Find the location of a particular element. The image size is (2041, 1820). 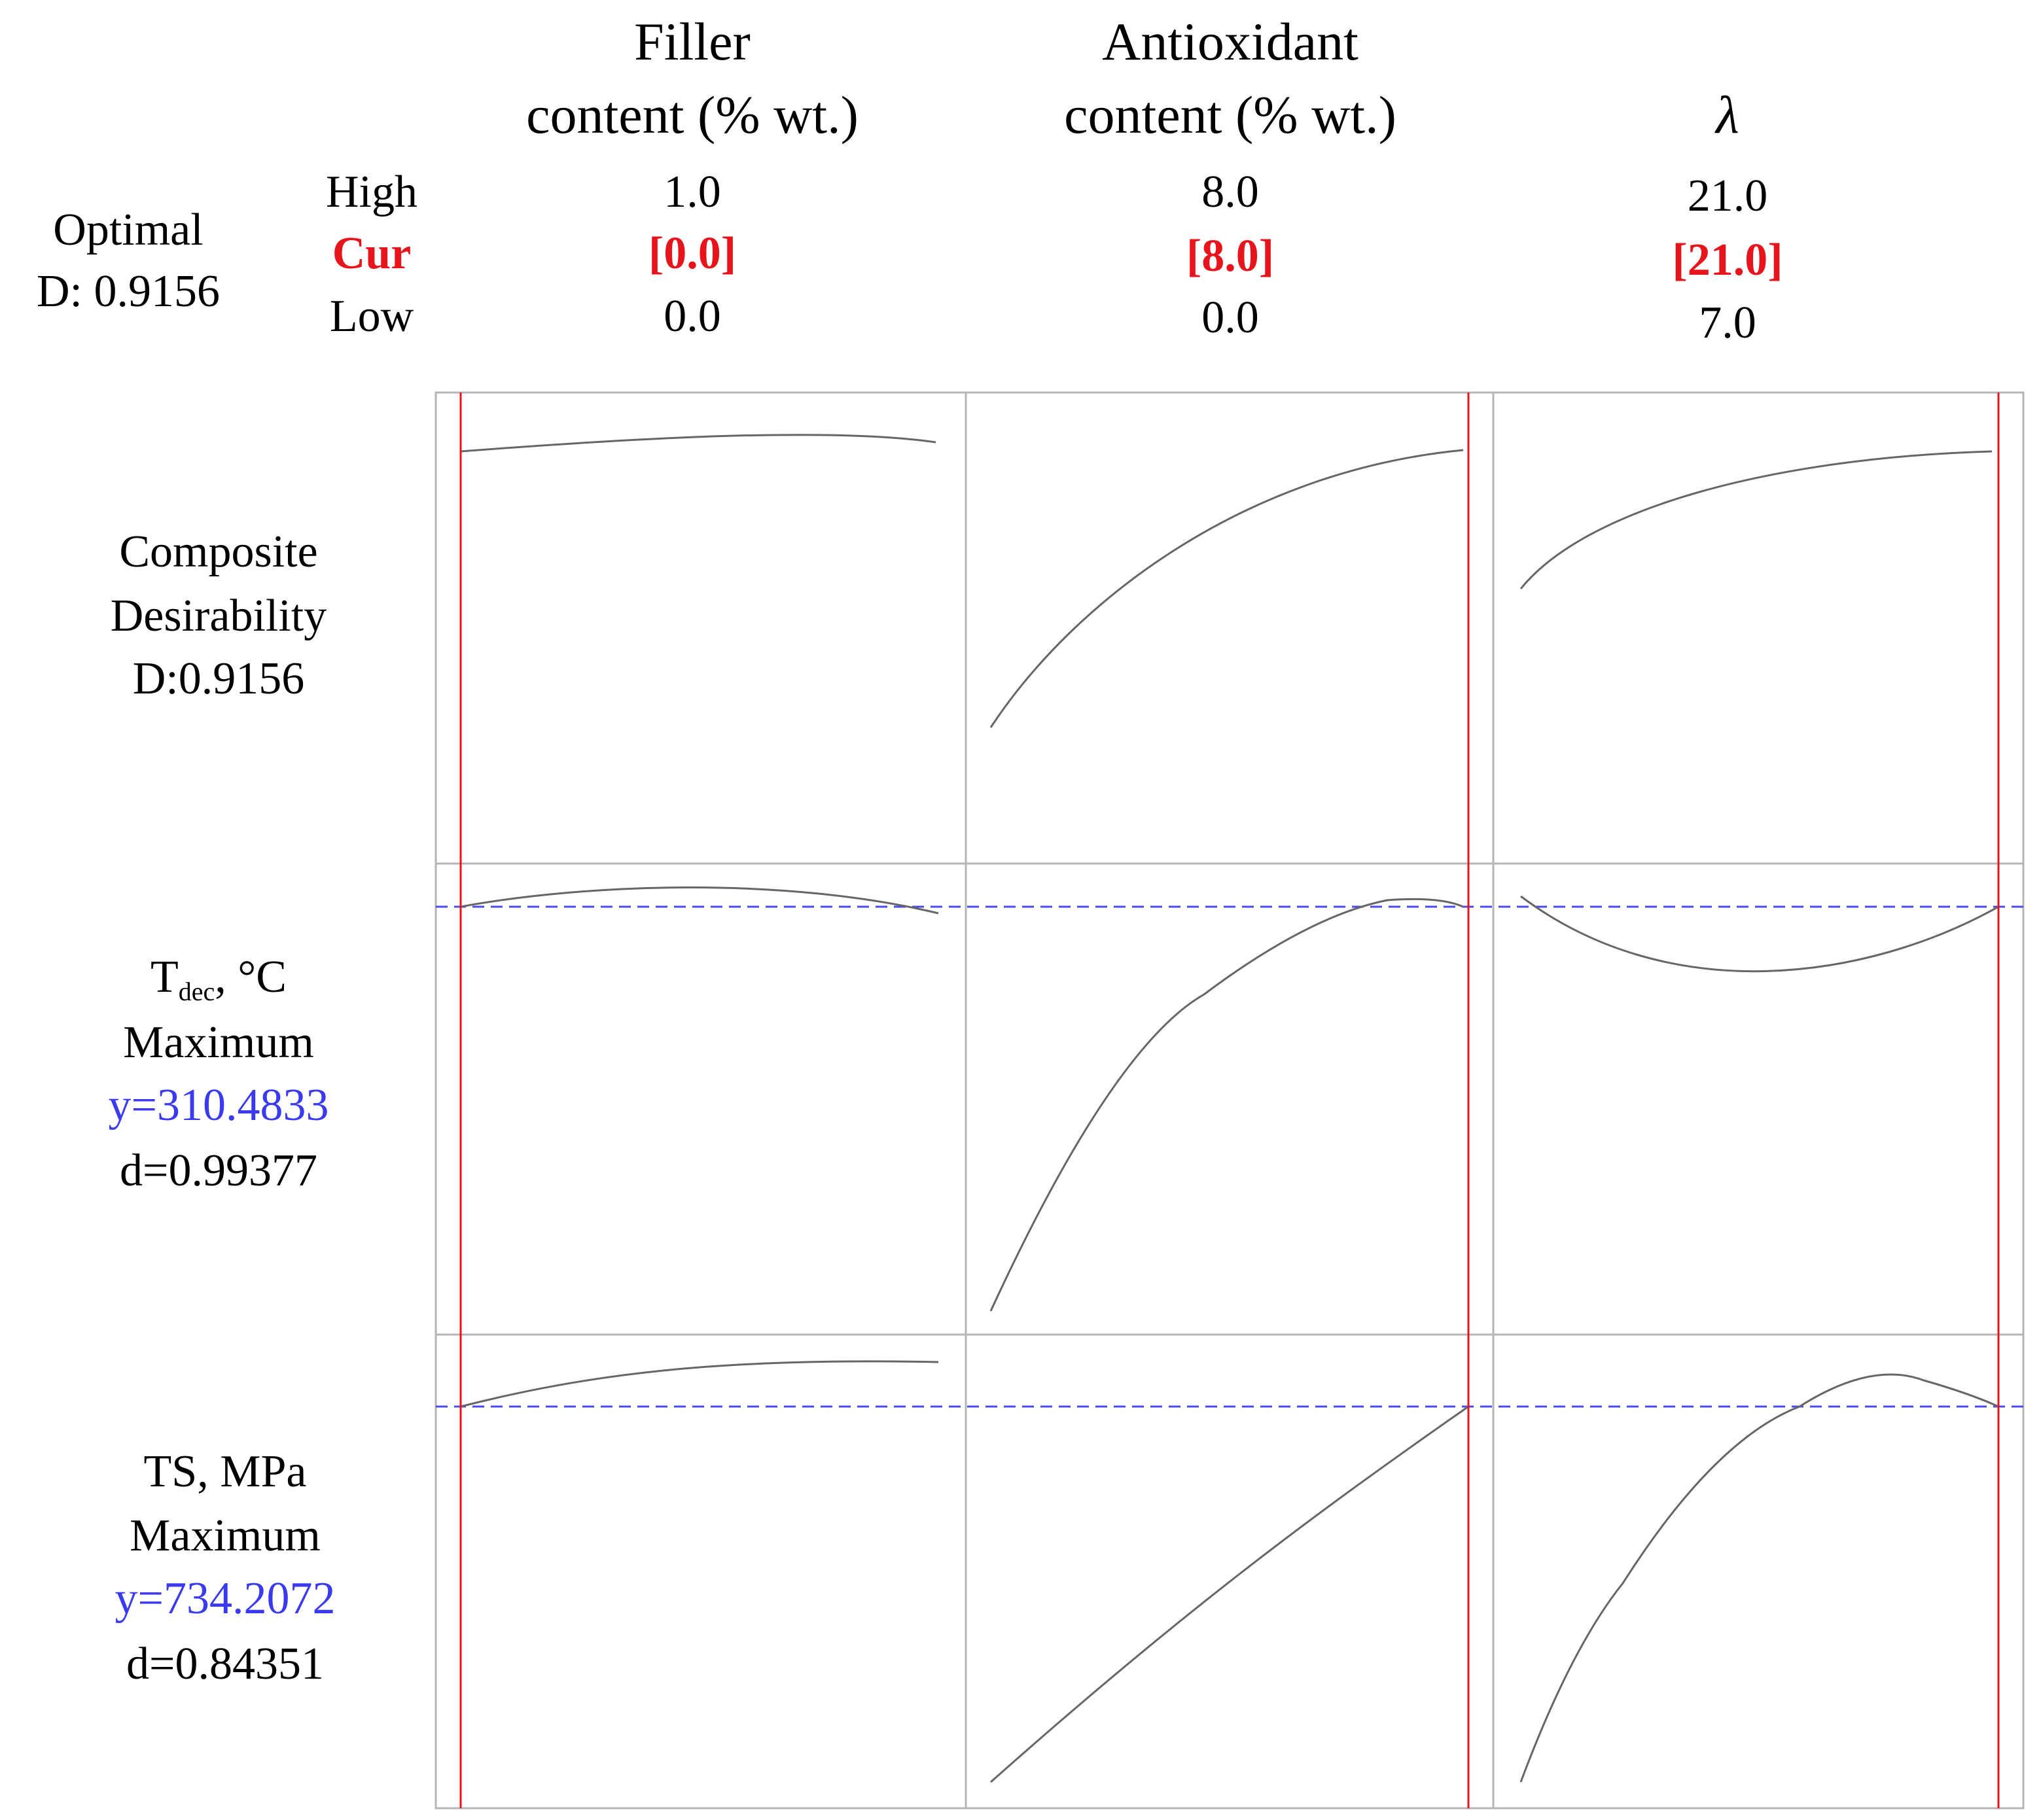

level-label: Cur is located at coordinates (372, 253).